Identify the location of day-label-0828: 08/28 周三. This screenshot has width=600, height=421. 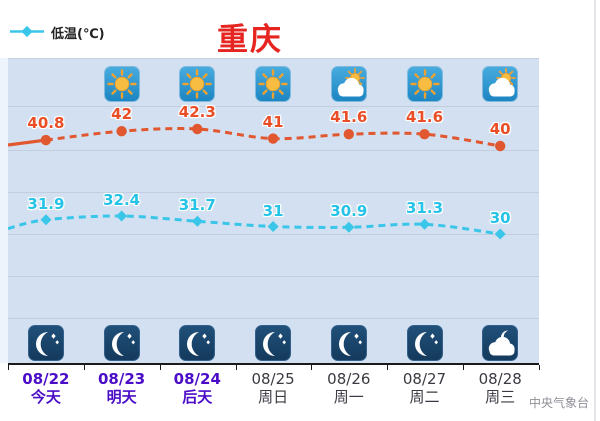
(500, 388).